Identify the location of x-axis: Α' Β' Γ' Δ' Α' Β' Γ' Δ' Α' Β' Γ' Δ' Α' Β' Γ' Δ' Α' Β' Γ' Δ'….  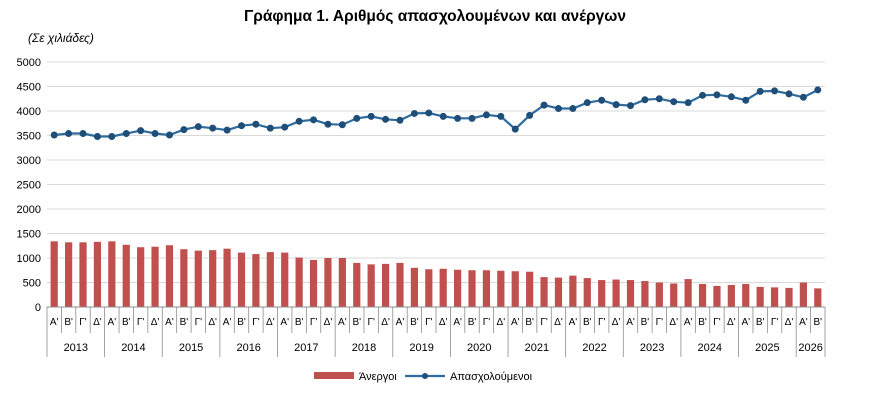
(436, 331).